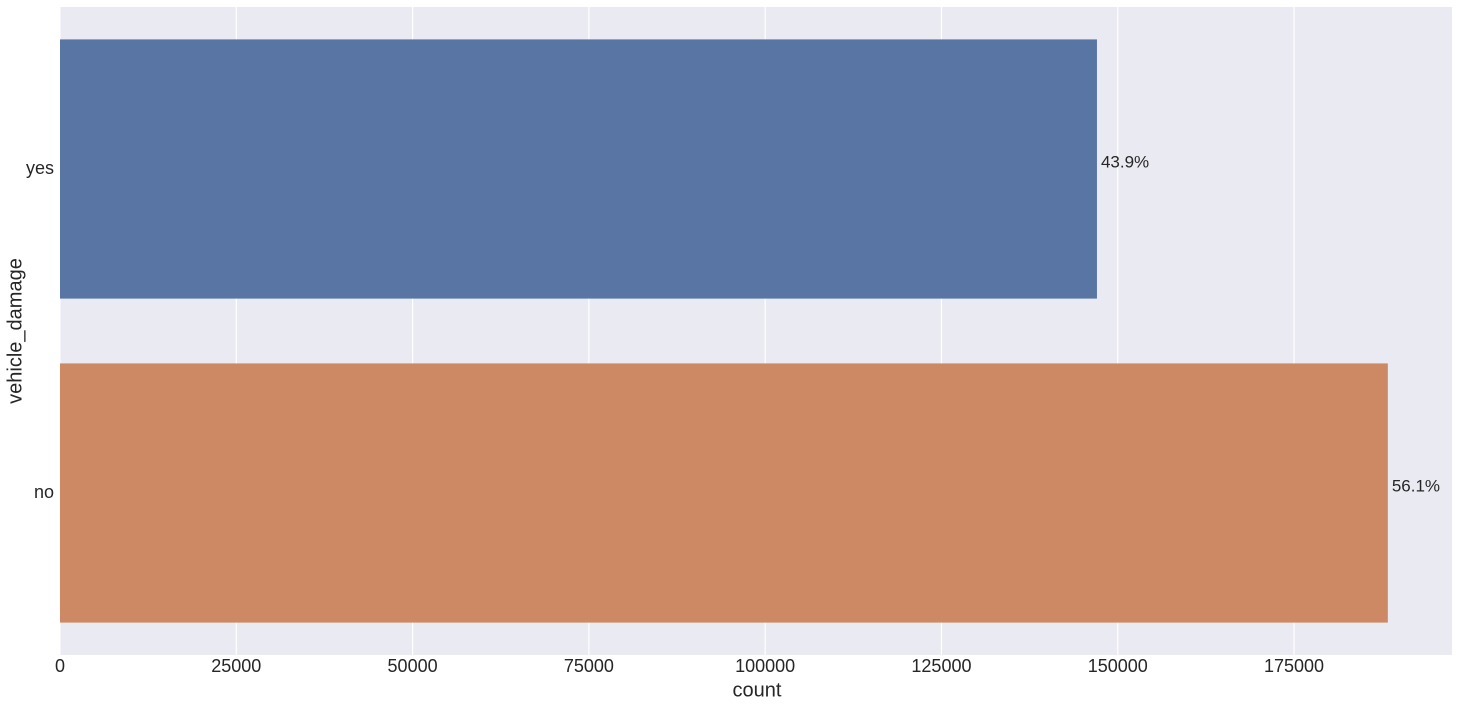 The image size is (1461, 713). I want to click on y-axis-label: vehicle_damage, so click(15, 331).